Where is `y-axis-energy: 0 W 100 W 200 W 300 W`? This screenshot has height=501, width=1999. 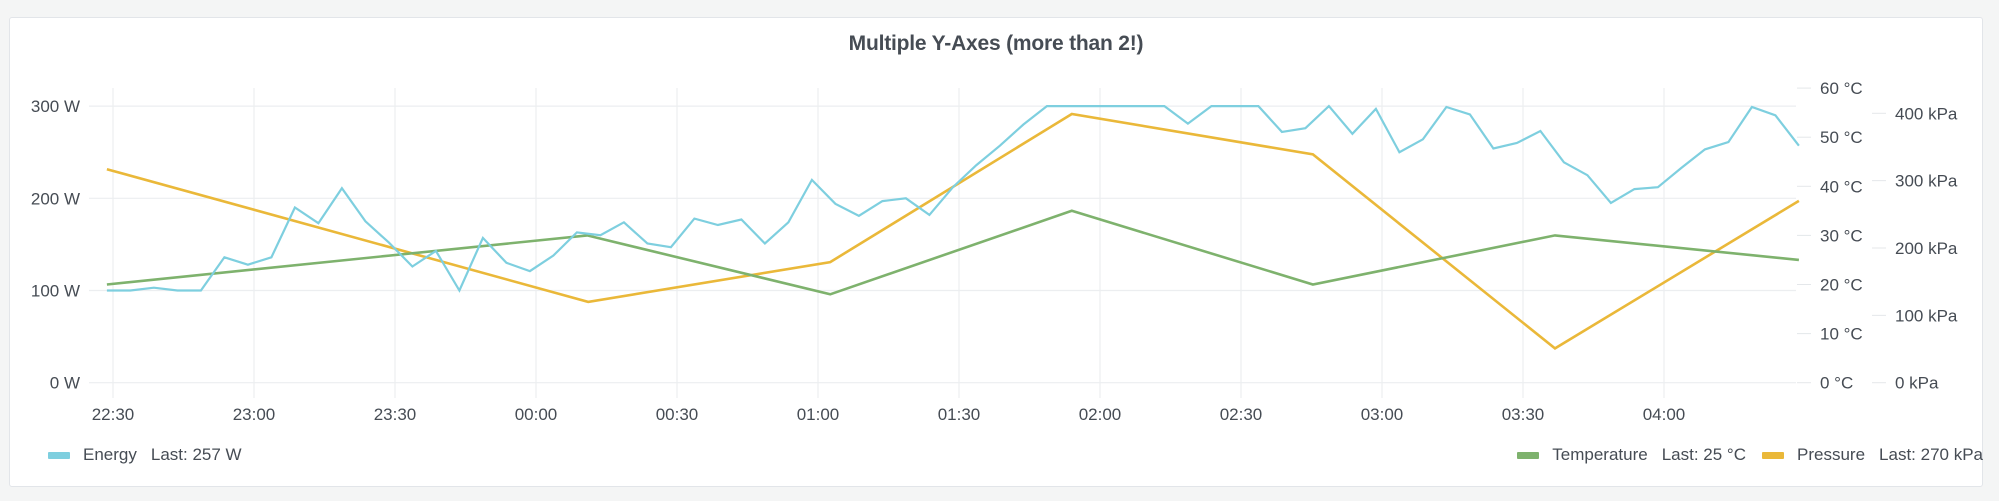 y-axis-energy: 0 W 100 W 200 W 300 W is located at coordinates (55, 245).